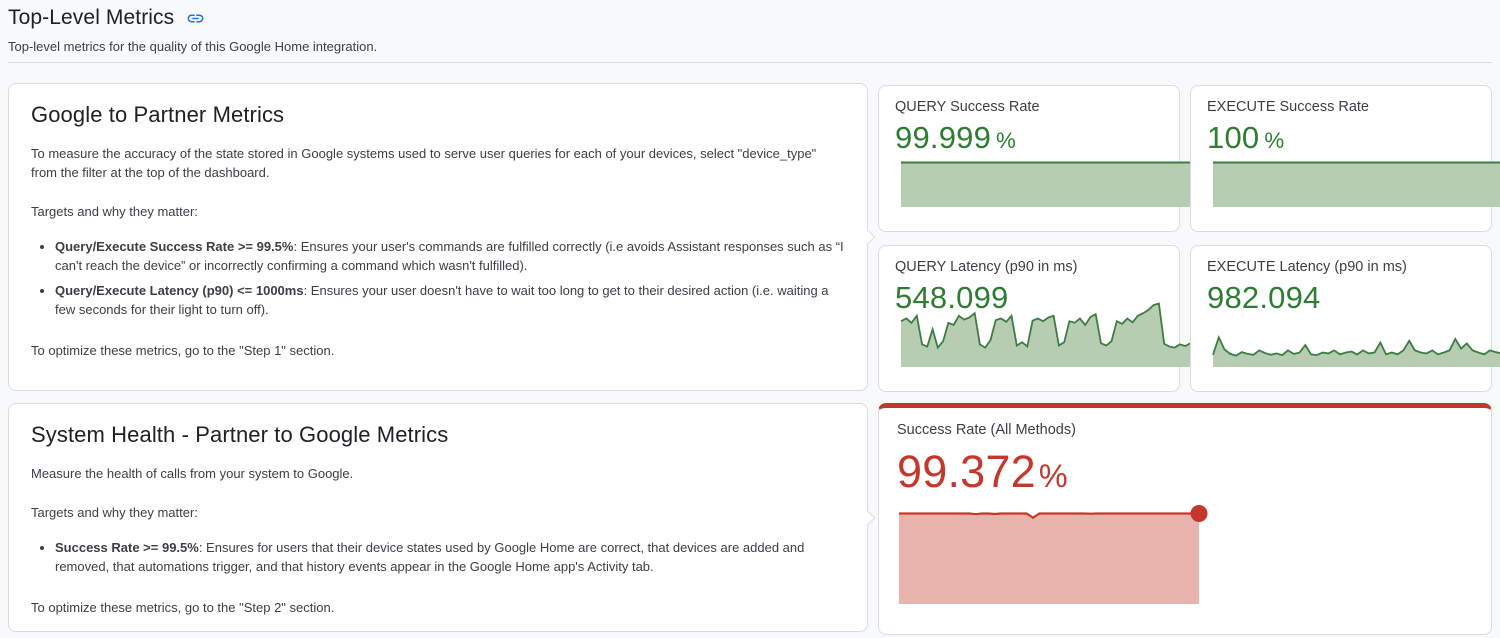  Describe the element at coordinates (1029, 138) in the screenshot. I see `scorecard-value: 99.999%` at that location.